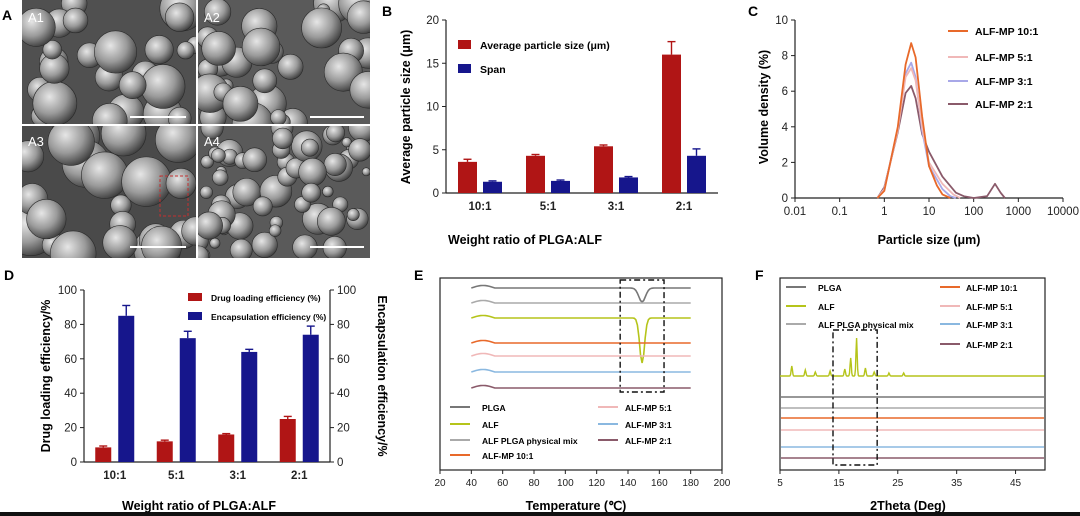  What do you see at coordinates (690, 483) in the screenshot?
I see `x-tick-label: 180` at bounding box center [690, 483].